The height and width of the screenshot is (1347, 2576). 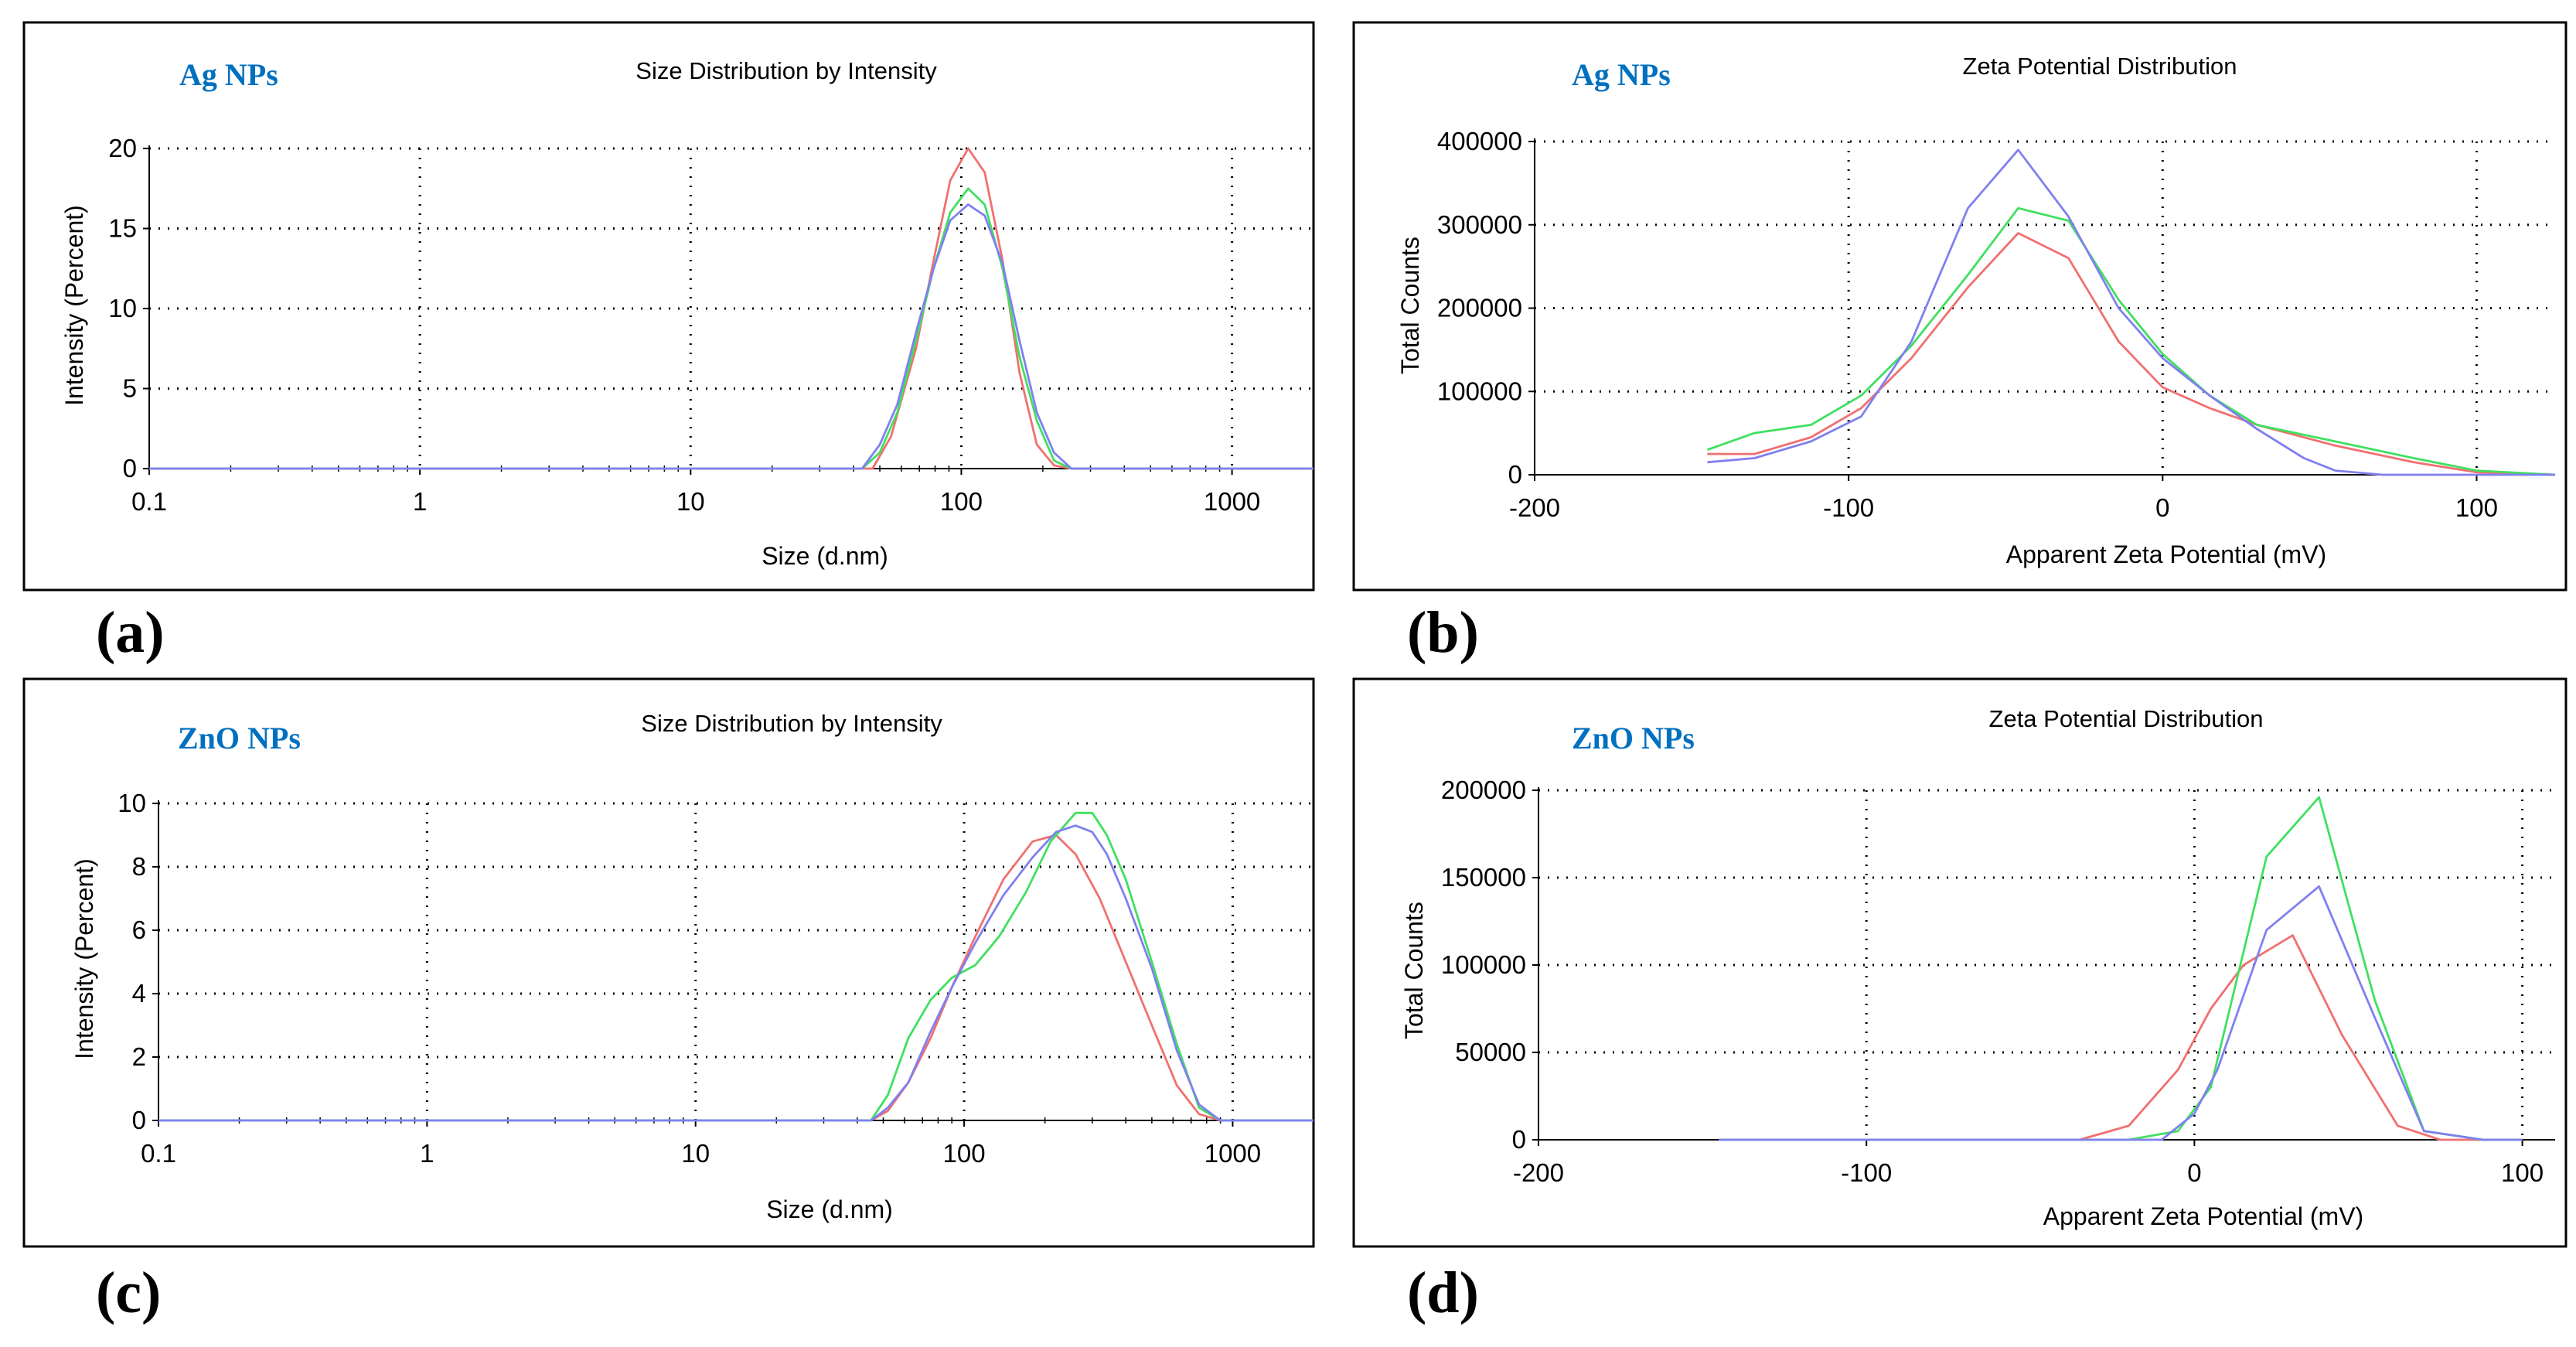 I want to click on y-tick-label: 5, so click(x=130, y=388).